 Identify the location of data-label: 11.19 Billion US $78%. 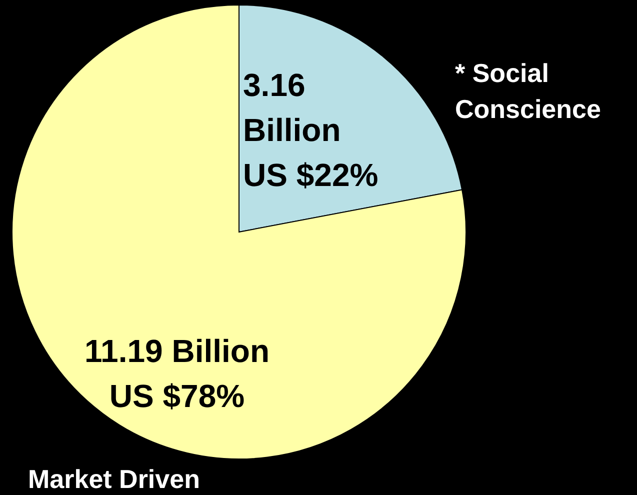
(177, 373).